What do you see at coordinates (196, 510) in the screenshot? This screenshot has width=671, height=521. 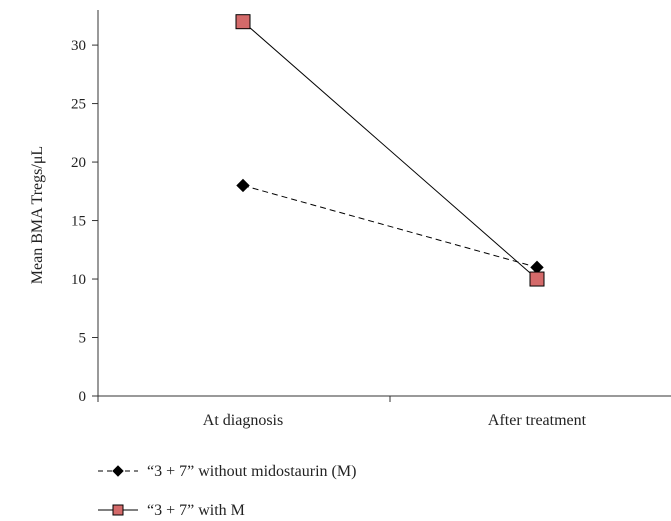 I see `legend-label: “3 + 7” with M` at bounding box center [196, 510].